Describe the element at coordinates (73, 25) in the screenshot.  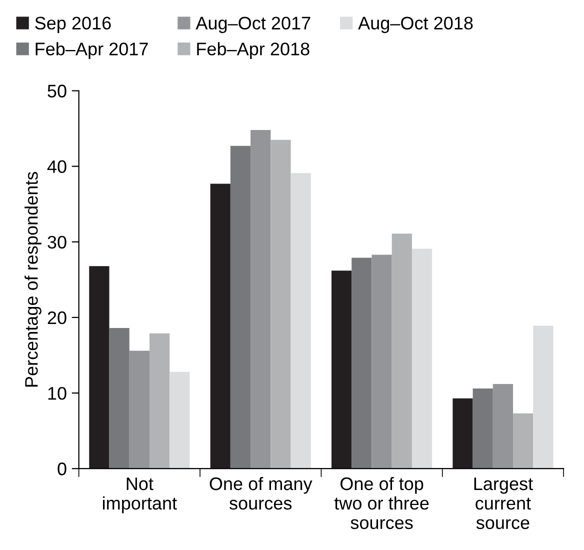
I see `legend-label: Sep 2016` at that location.